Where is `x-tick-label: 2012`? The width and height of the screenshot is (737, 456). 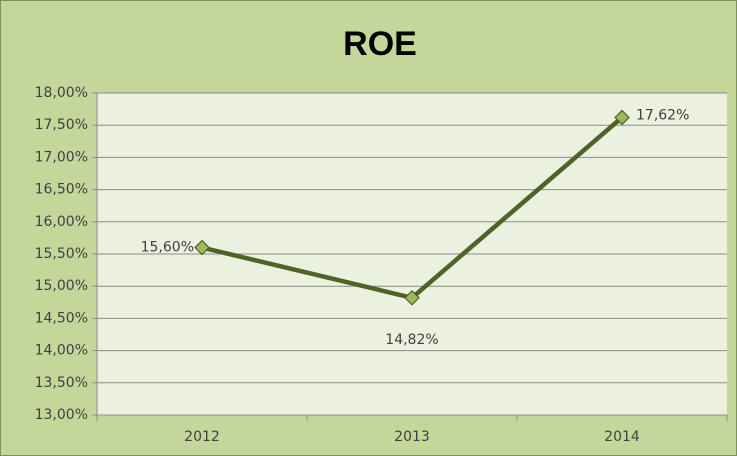 x-tick-label: 2012 is located at coordinates (202, 437).